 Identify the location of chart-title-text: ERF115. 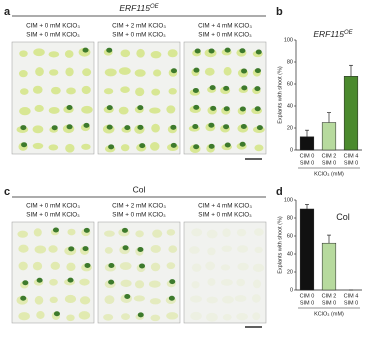
(328, 34).